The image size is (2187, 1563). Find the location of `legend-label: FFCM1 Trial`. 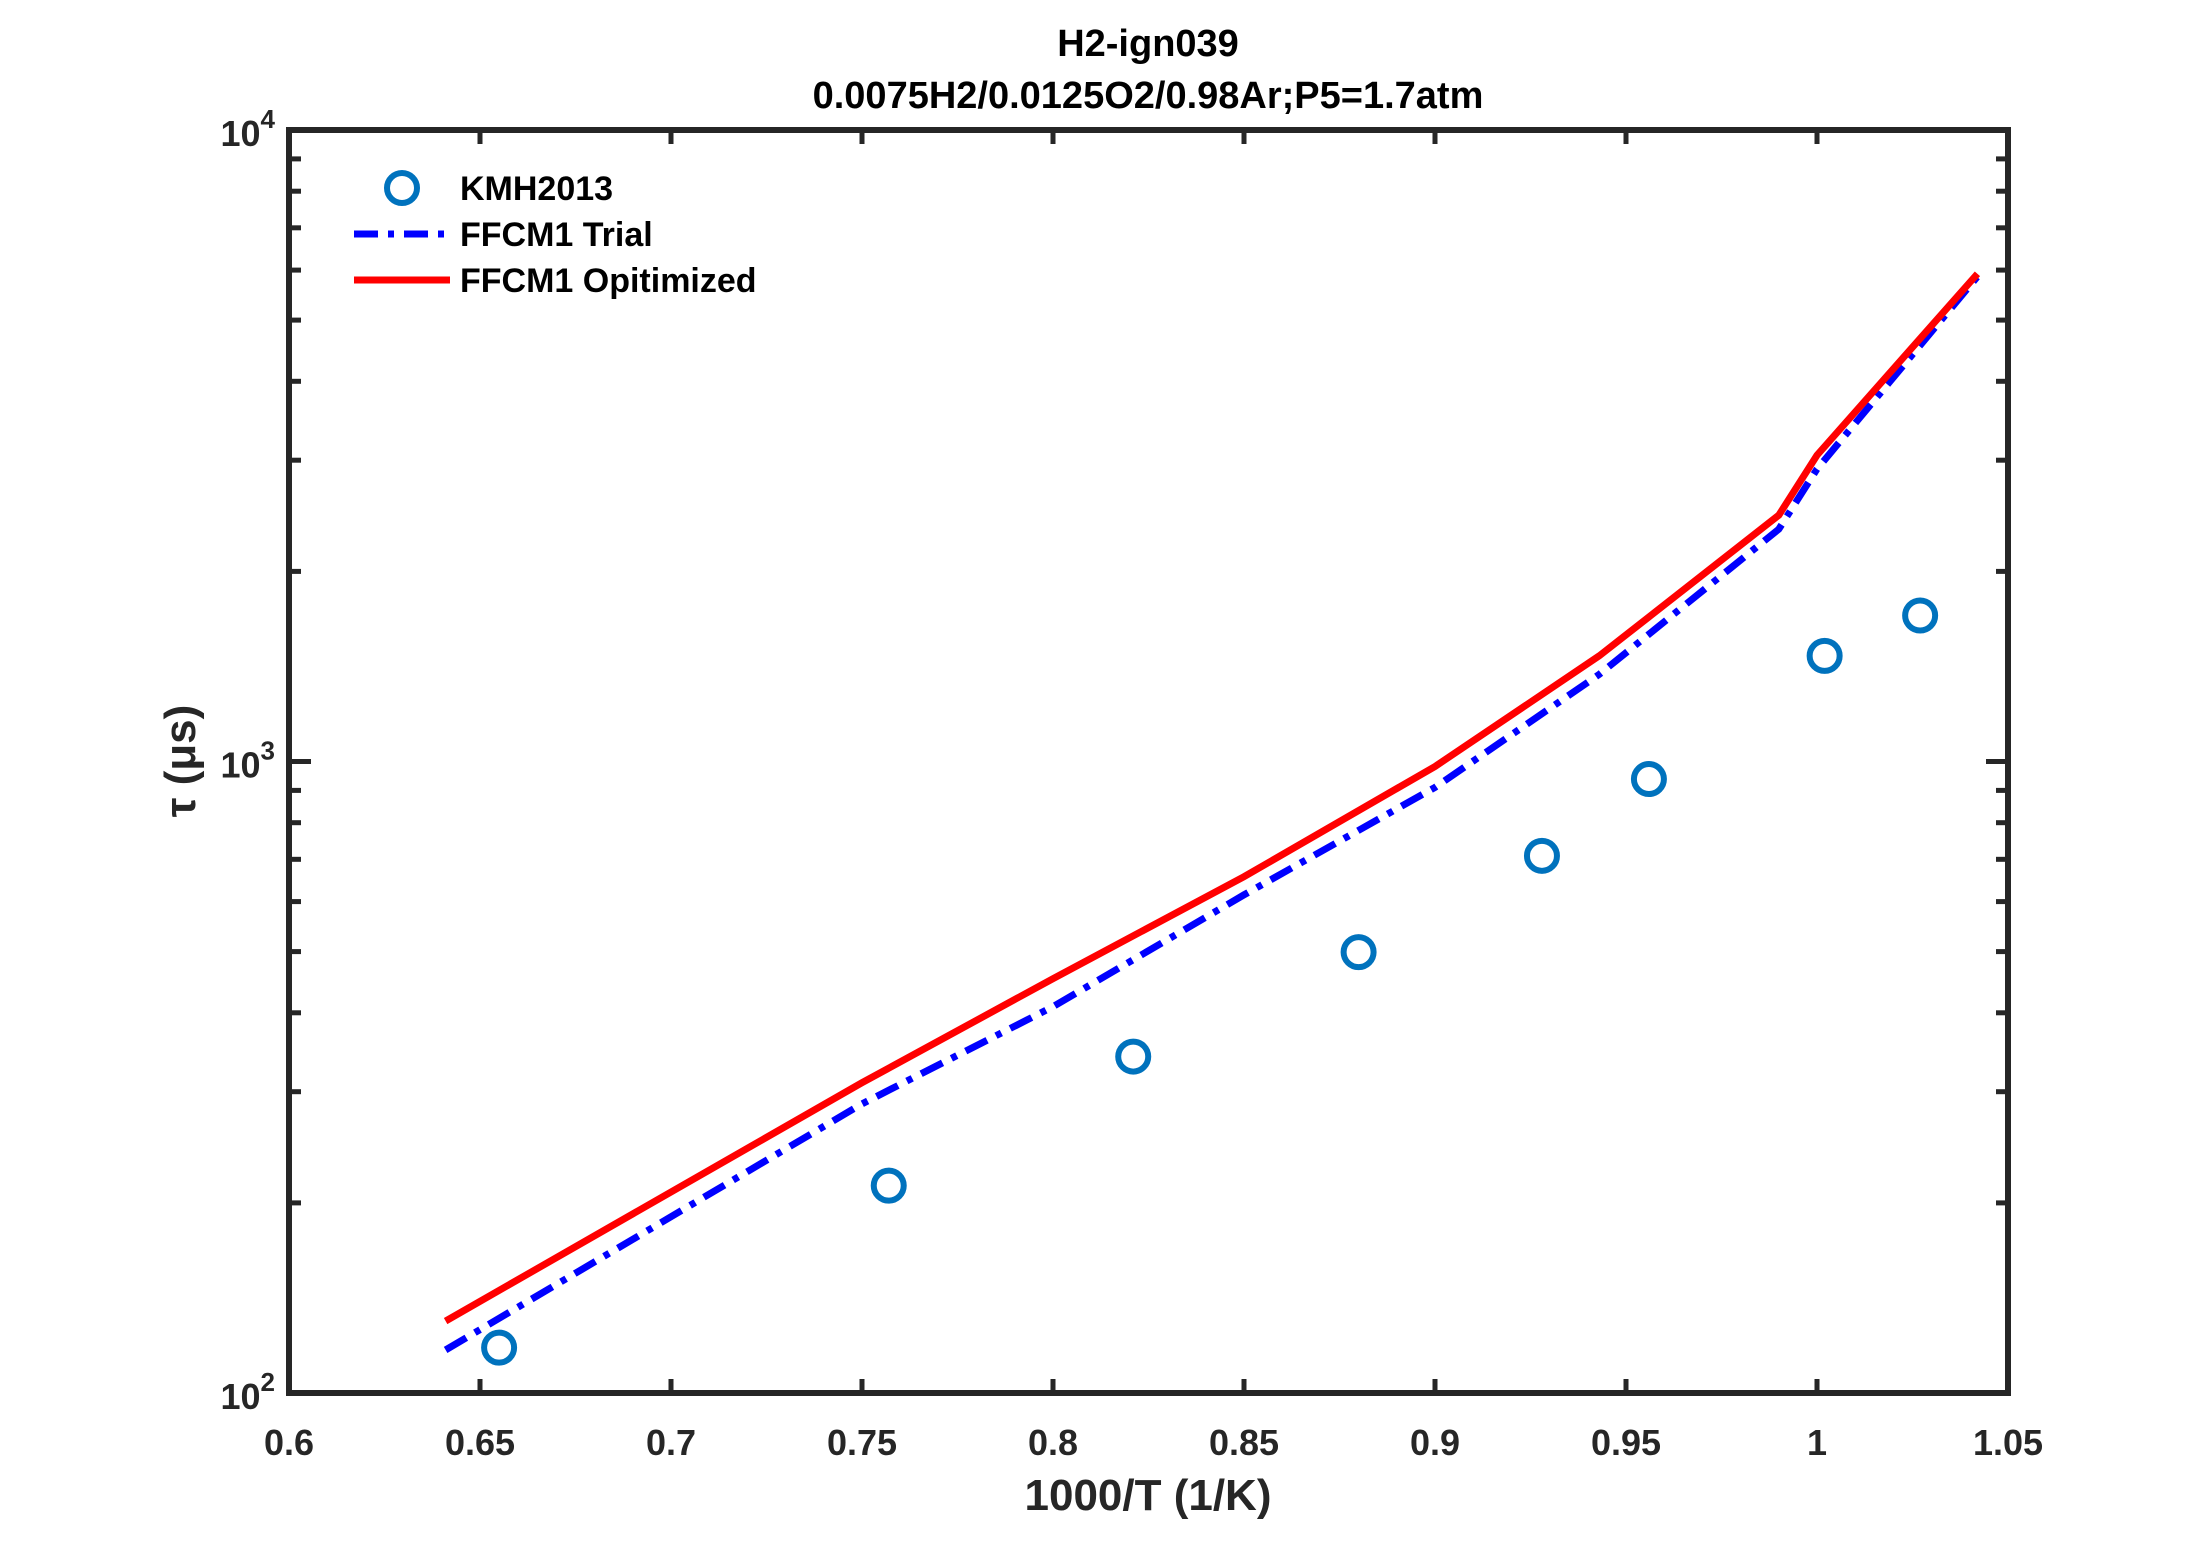

legend-label: FFCM1 Trial is located at coordinates (556, 235).